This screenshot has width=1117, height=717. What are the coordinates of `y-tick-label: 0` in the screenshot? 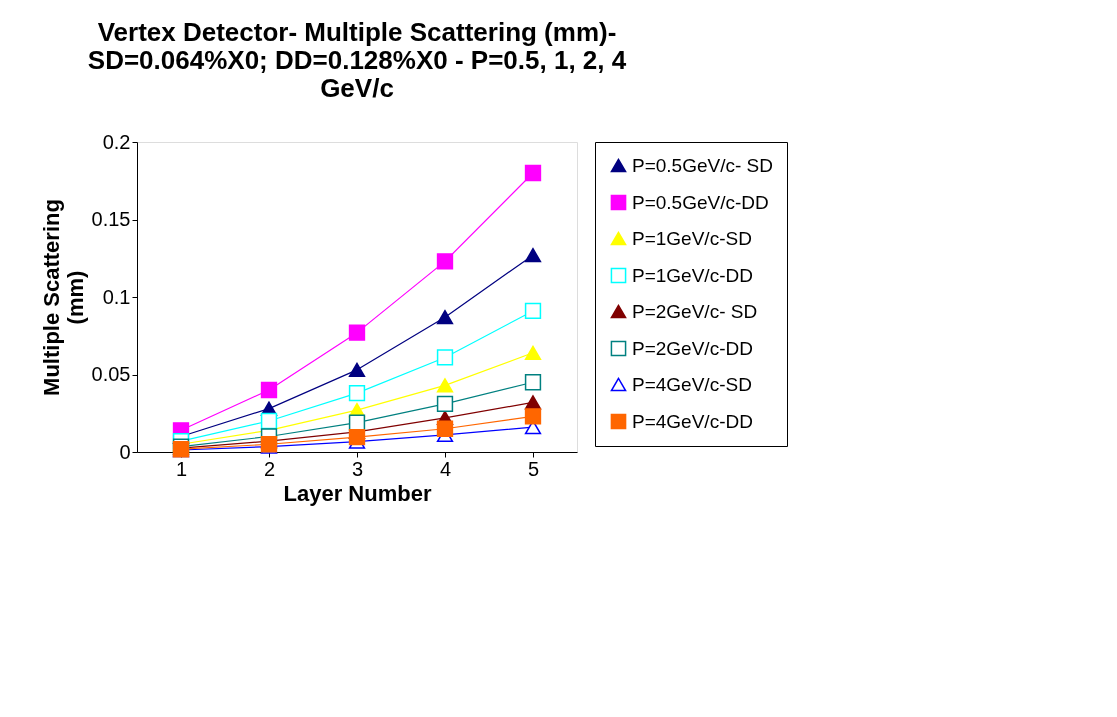 It's located at (125, 451).